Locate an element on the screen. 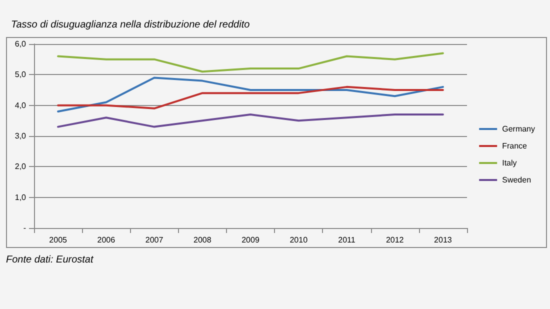 This screenshot has width=550, height=309. source-note: Fonte dati: Eurostat is located at coordinates (50, 260).